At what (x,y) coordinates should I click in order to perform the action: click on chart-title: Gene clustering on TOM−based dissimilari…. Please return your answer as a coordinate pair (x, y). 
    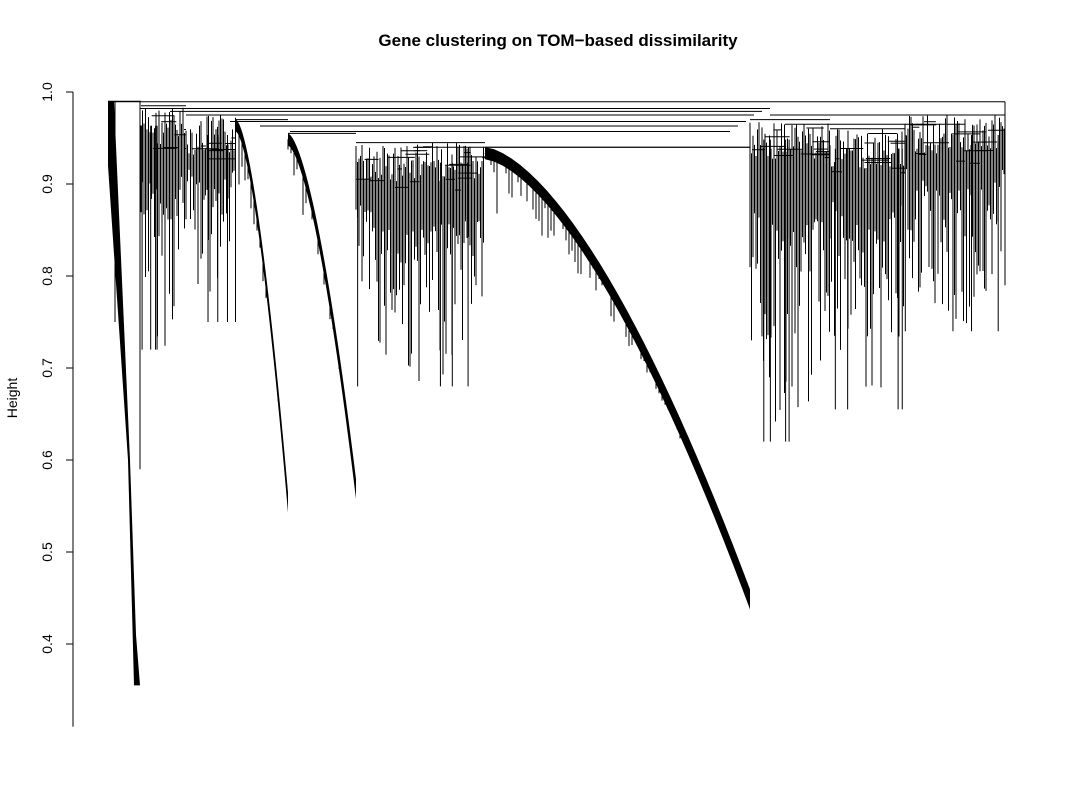
    Looking at the image, I should click on (558, 40).